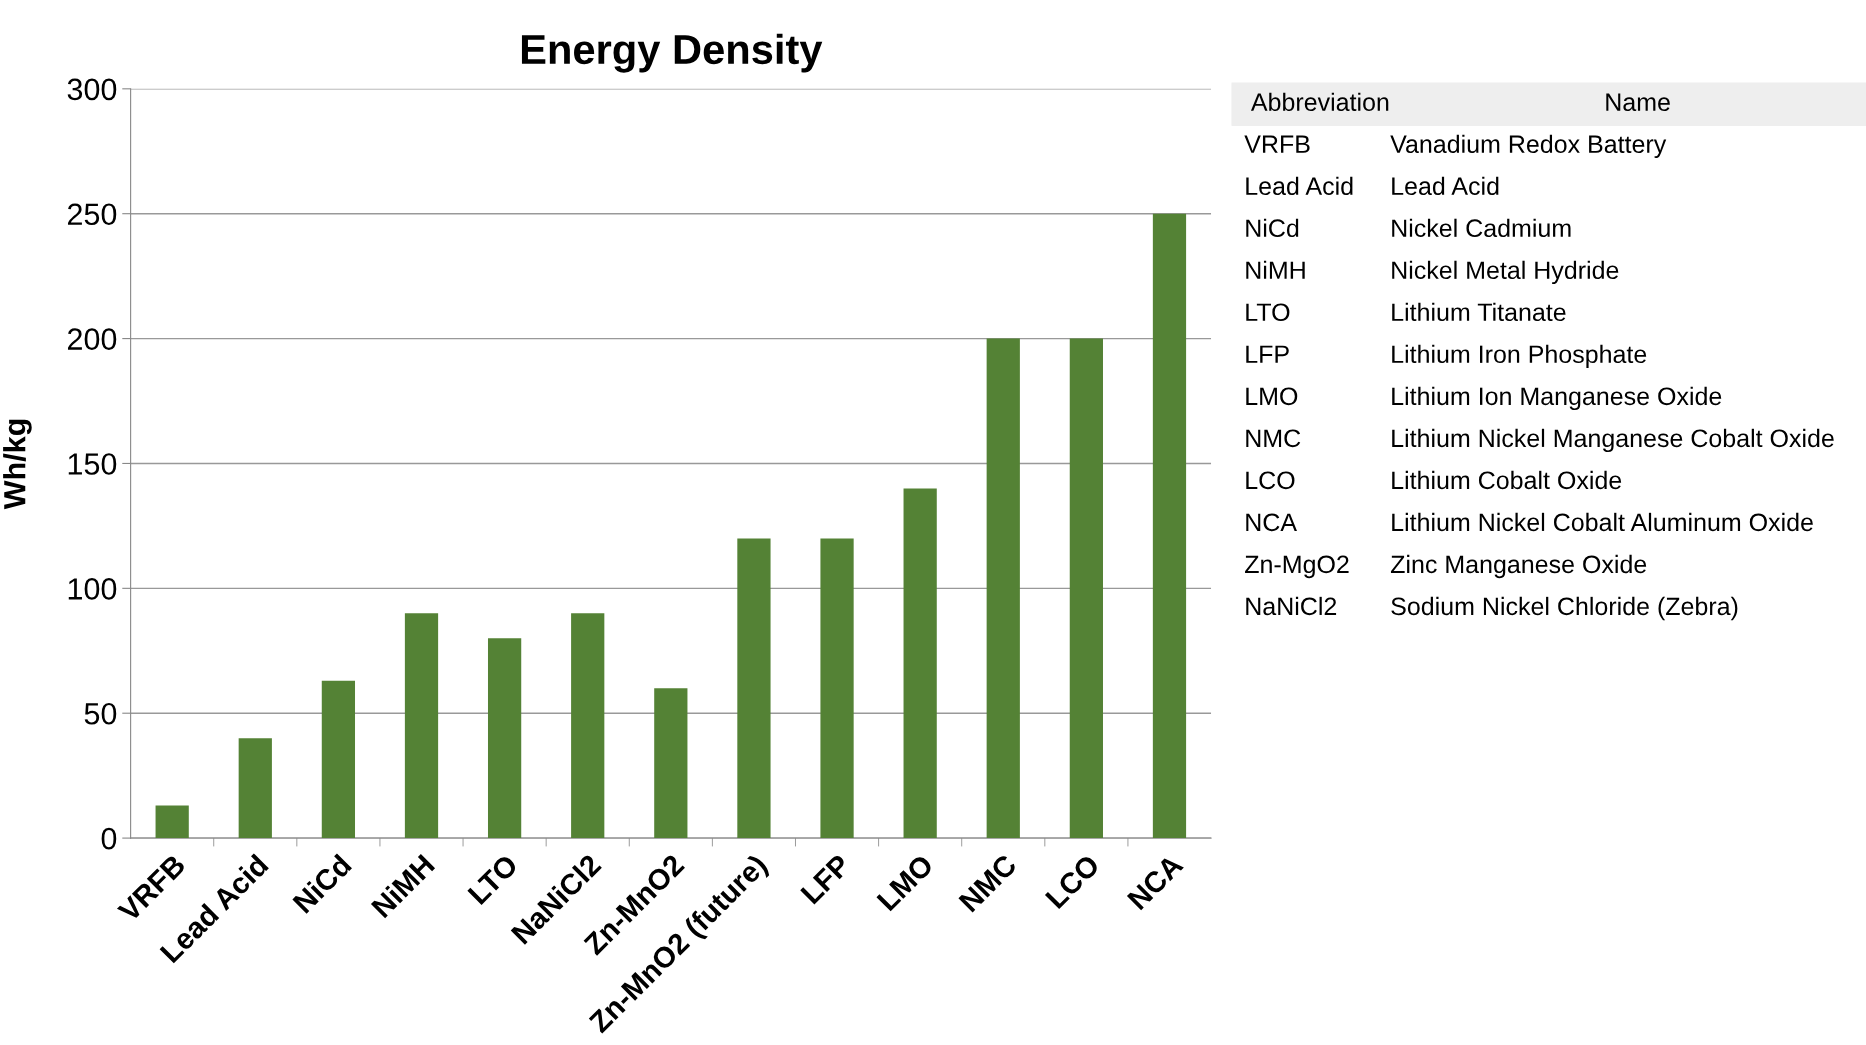 This screenshot has width=1866, height=1045. What do you see at coordinates (1602, 522) in the screenshot?
I see `text: Lithium Nickel Cobalt Aluminum Oxide` at bounding box center [1602, 522].